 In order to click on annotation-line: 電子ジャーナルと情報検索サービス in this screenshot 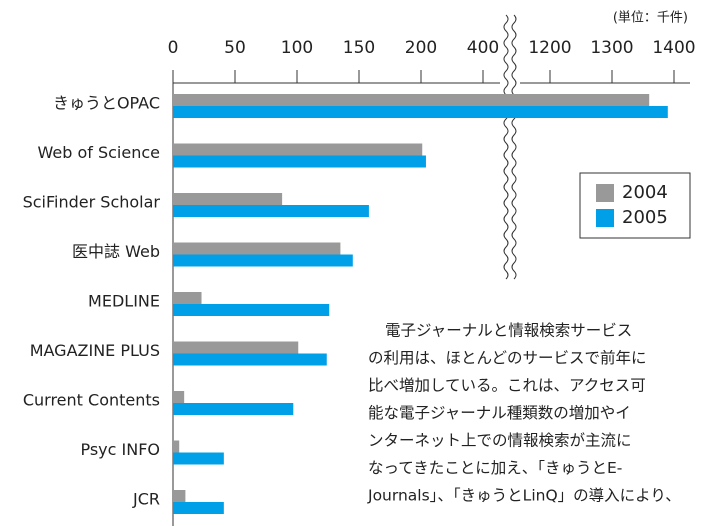, I will do `click(508, 331)`.